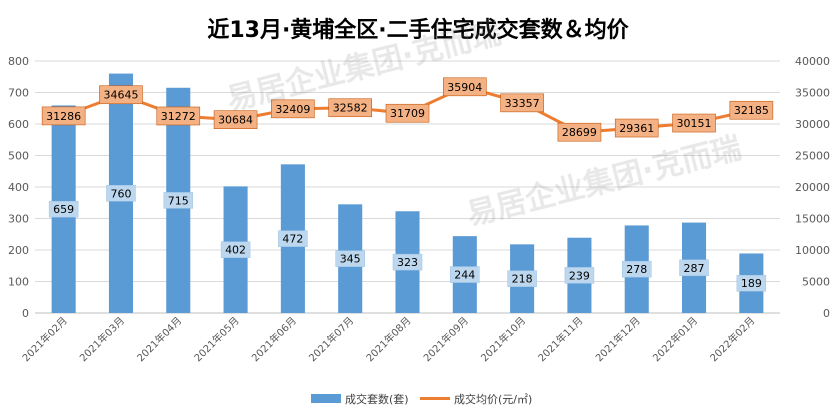 The image size is (836, 417). I want to click on y-right-tick-label: 5000, so click(816, 282).